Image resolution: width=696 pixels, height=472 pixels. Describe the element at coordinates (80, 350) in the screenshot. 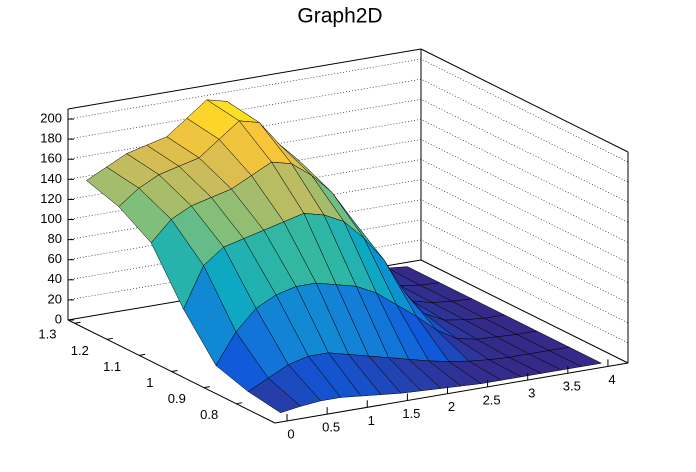

I see `y-tick-label: 1.2` at that location.